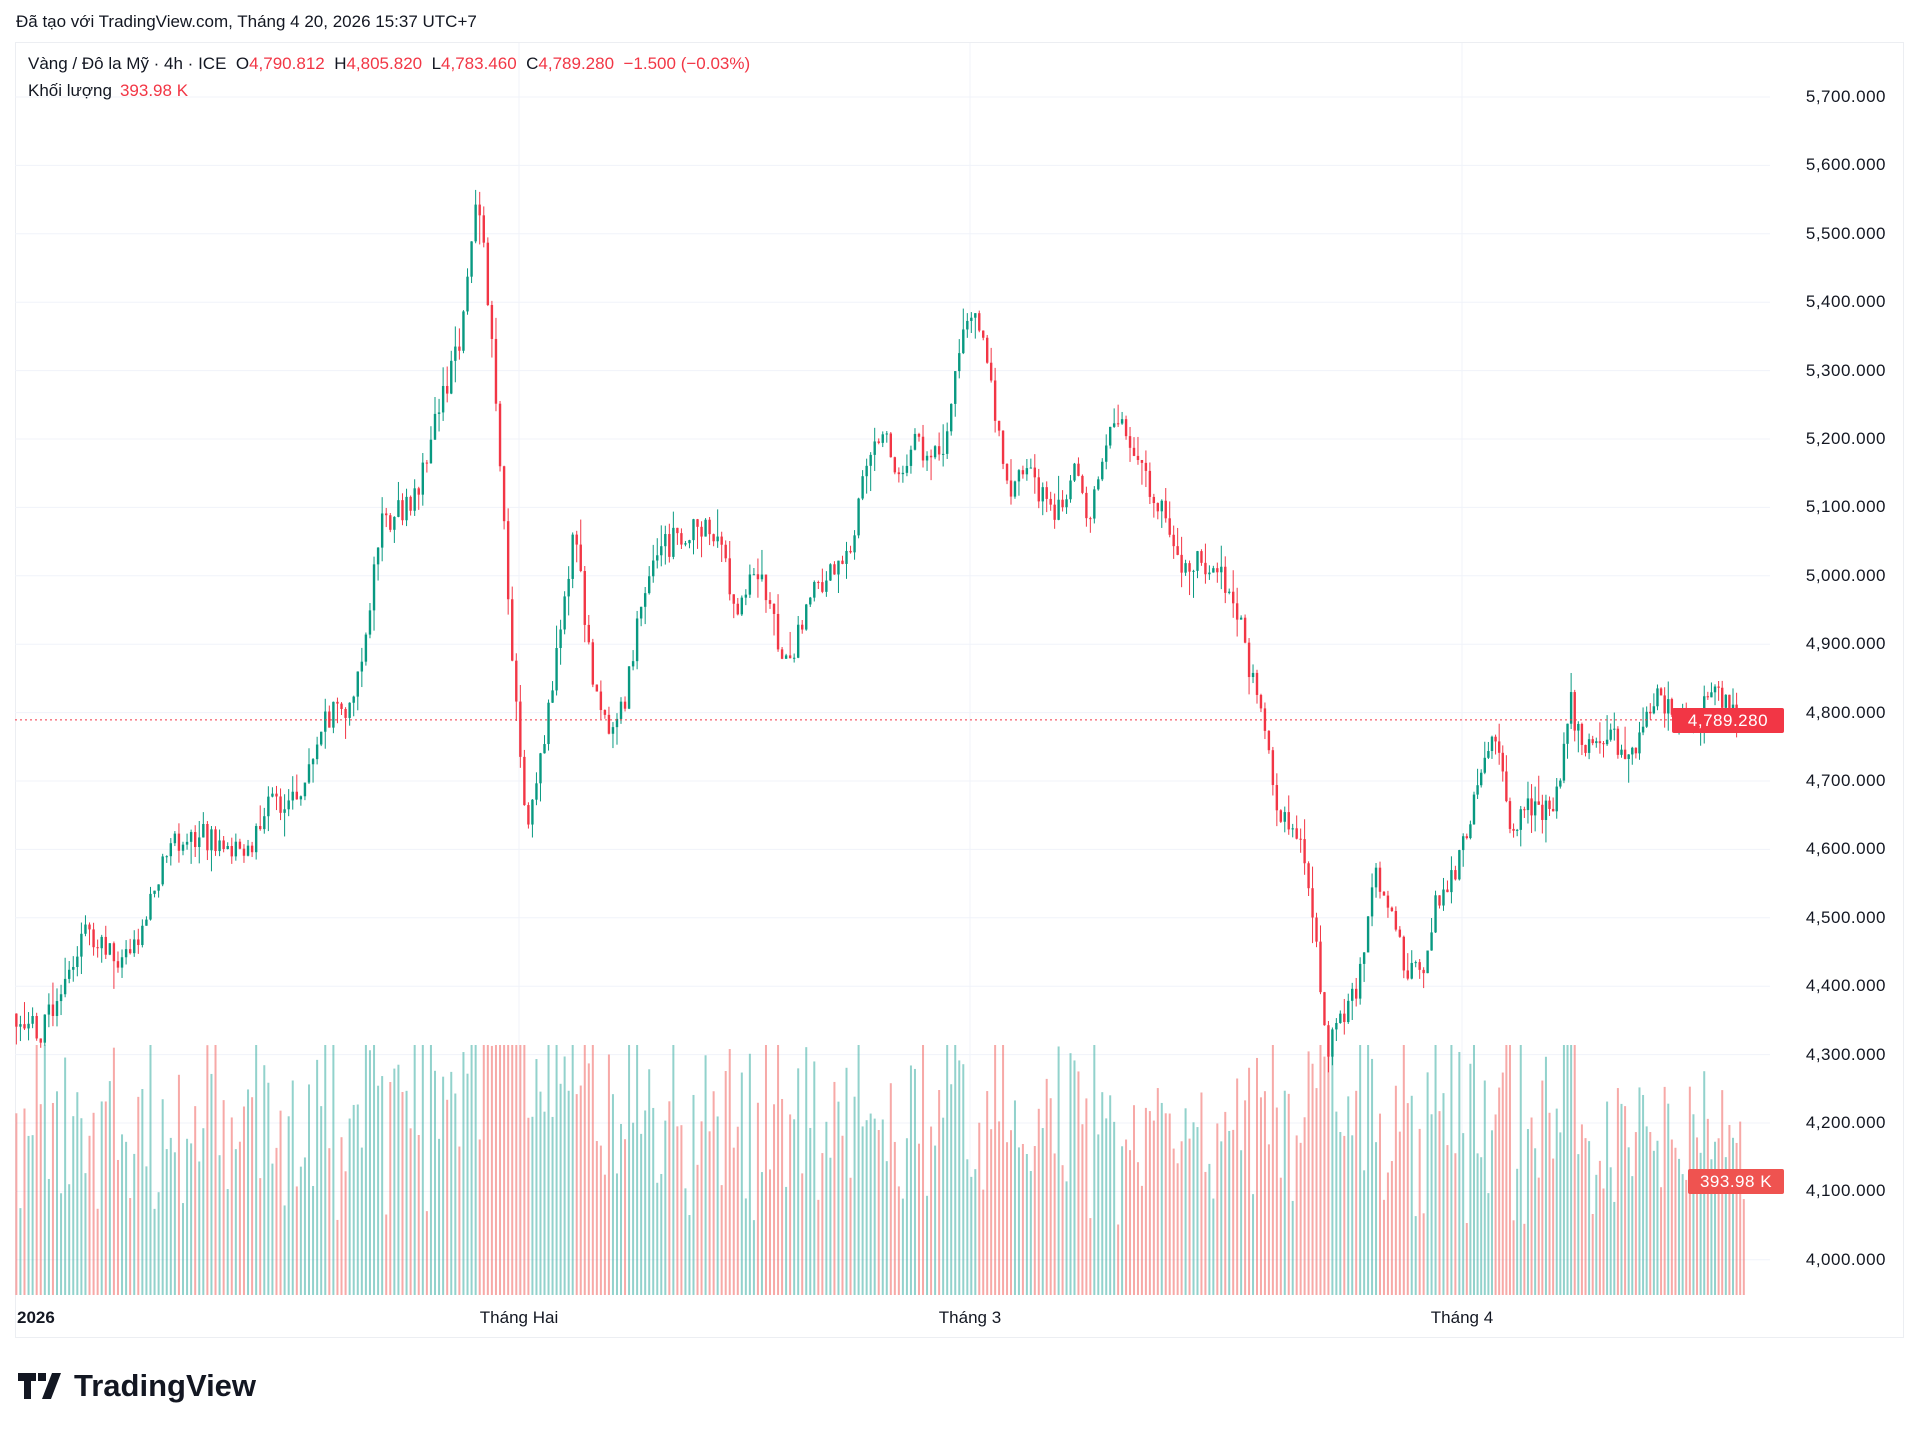 This screenshot has height=1433, width=1920. I want to click on price-tick-label: 4,600.000, so click(1845, 849).